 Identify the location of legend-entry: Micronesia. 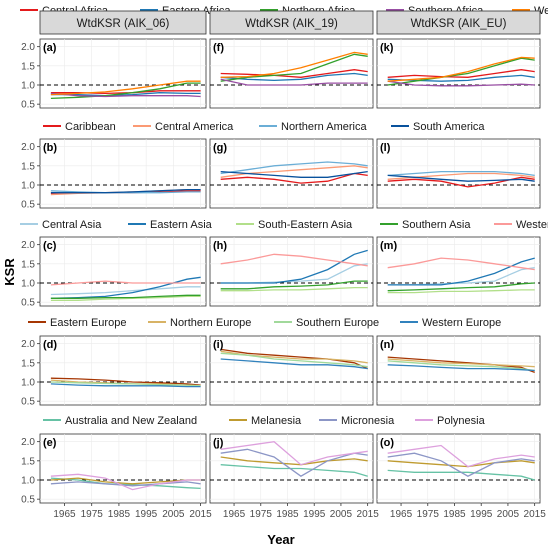
(368, 421).